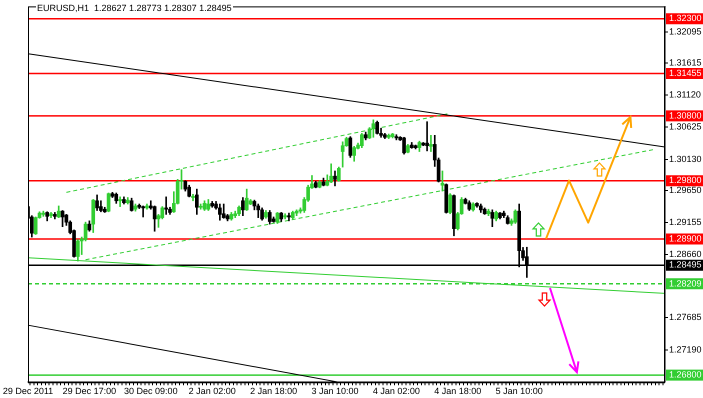  I want to click on y-tick-label: 1.29650, so click(685, 189).